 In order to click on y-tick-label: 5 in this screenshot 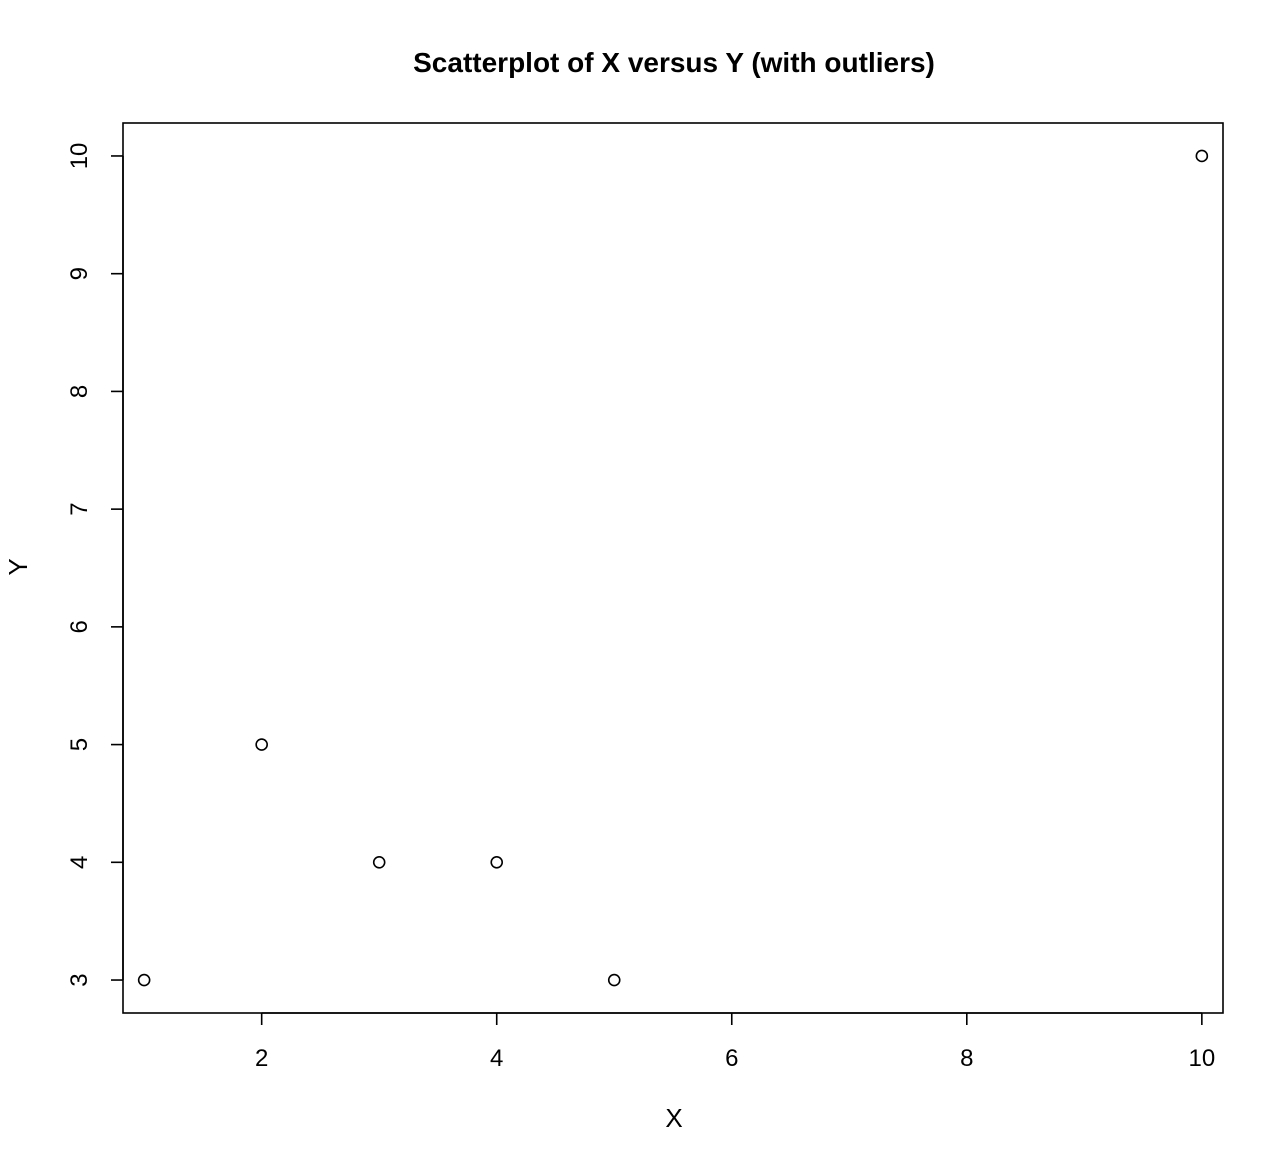, I will do `click(79, 744)`.